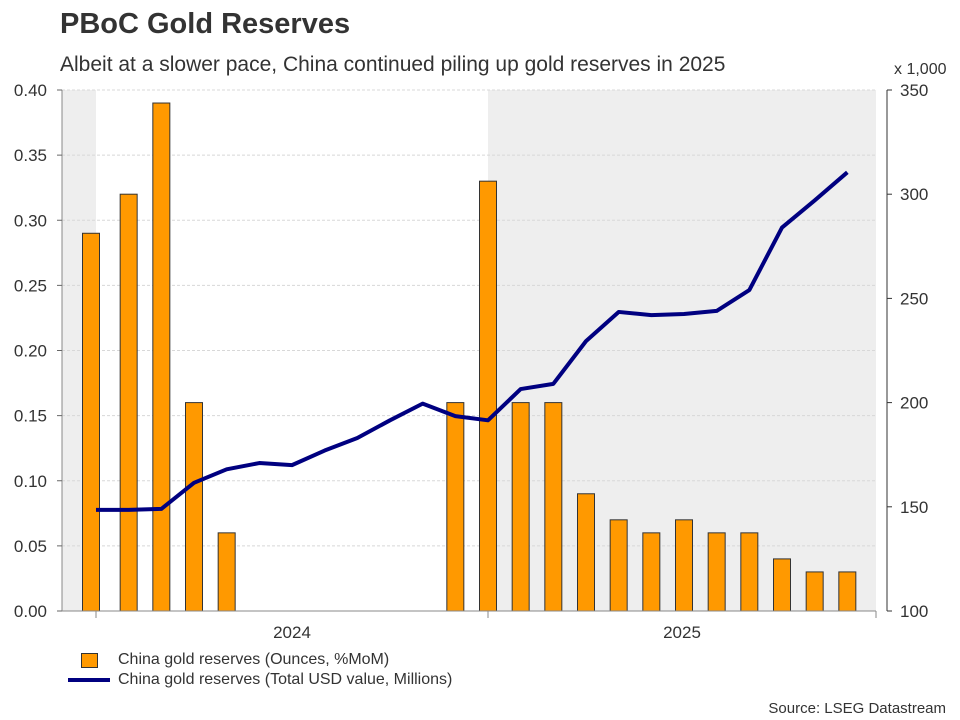  I want to click on right-tick-label: 150, so click(914, 507).